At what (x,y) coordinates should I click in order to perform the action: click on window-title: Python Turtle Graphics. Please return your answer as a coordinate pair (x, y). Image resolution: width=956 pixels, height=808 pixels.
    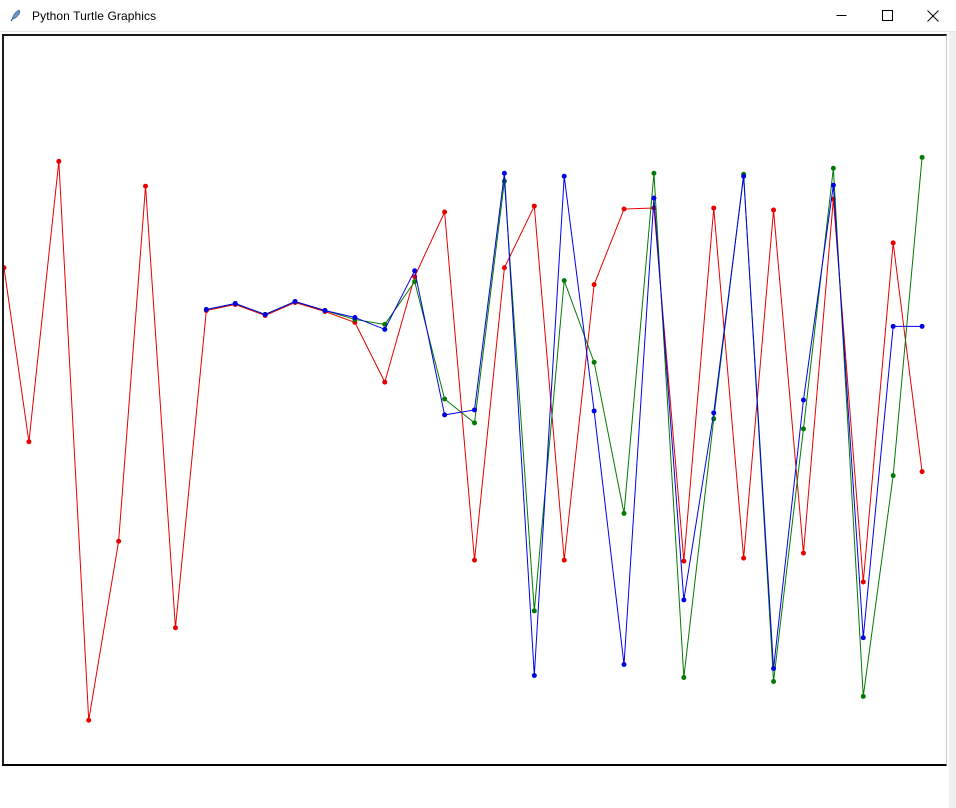
    Looking at the image, I should click on (94, 15).